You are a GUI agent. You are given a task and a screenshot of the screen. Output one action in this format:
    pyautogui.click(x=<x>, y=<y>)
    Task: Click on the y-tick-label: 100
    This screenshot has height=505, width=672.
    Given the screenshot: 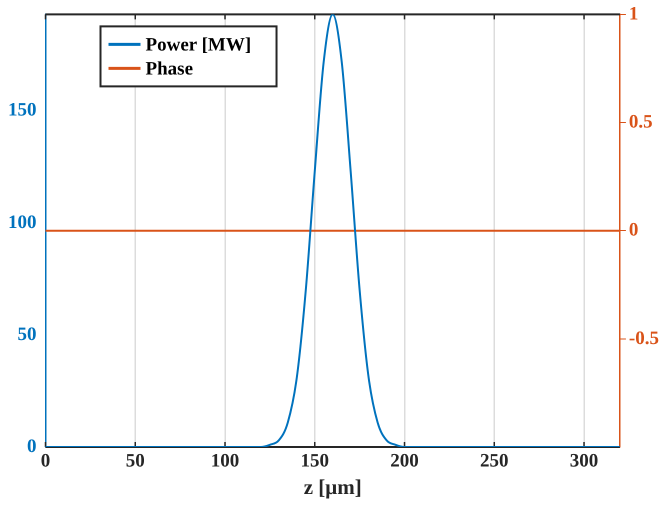 What is the action you would take?
    pyautogui.click(x=22, y=222)
    